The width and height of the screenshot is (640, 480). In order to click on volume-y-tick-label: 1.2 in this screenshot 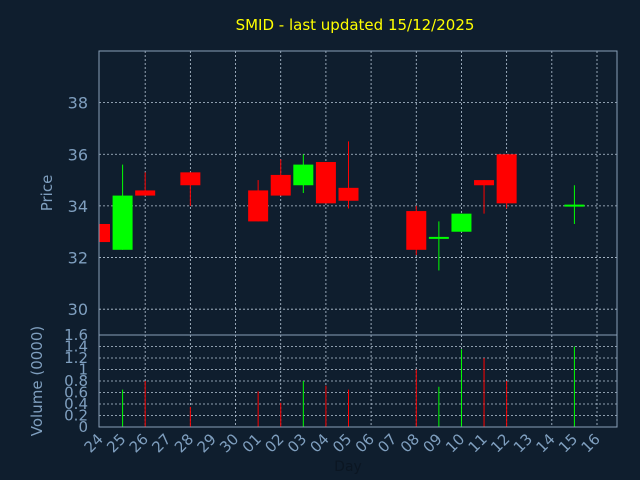, I will do `click(76, 358)`.